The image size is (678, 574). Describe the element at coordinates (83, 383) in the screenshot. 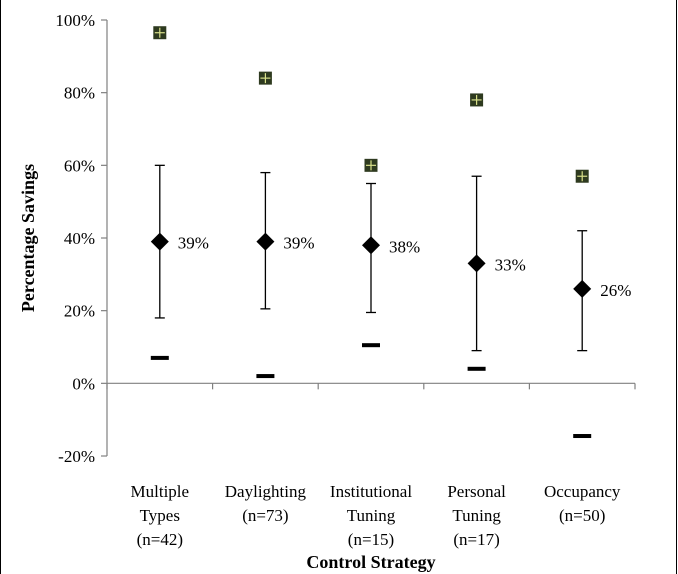

I see `y-tick-label: 0%` at that location.